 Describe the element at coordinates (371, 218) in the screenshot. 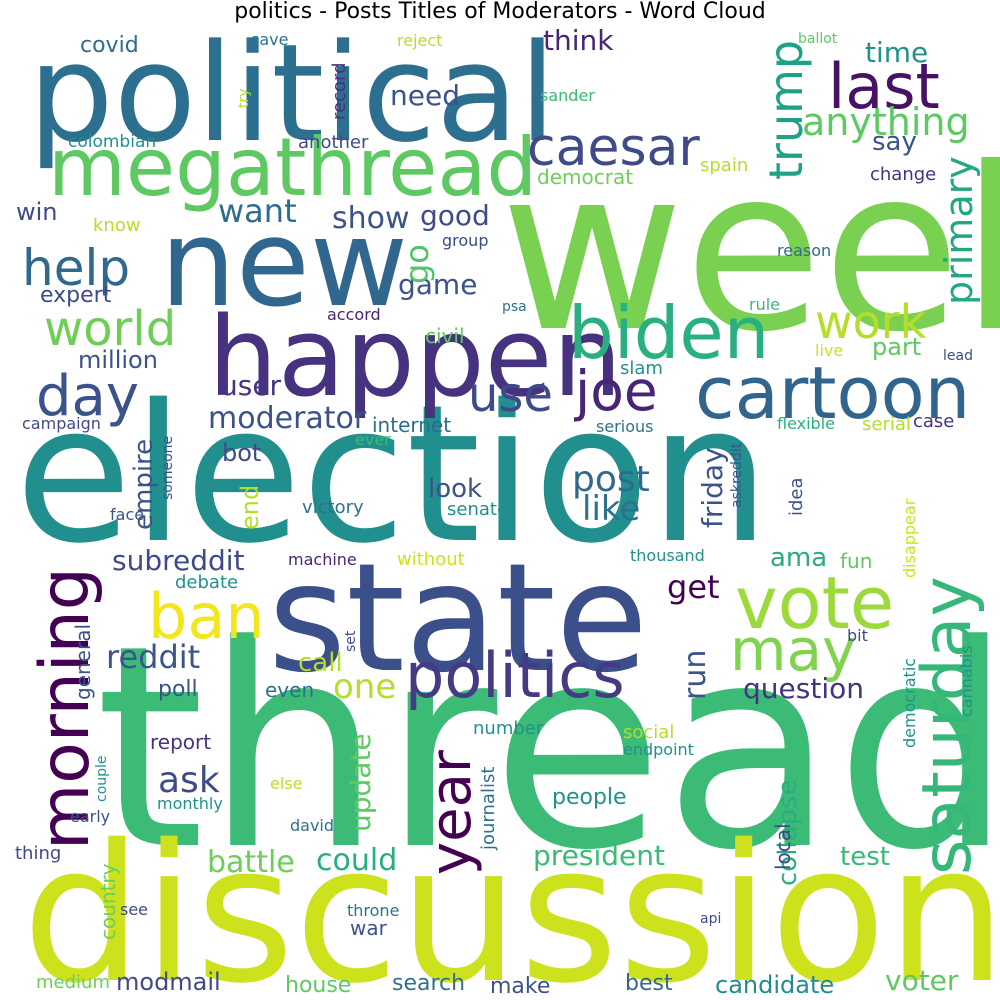

I see `word-show: show` at that location.